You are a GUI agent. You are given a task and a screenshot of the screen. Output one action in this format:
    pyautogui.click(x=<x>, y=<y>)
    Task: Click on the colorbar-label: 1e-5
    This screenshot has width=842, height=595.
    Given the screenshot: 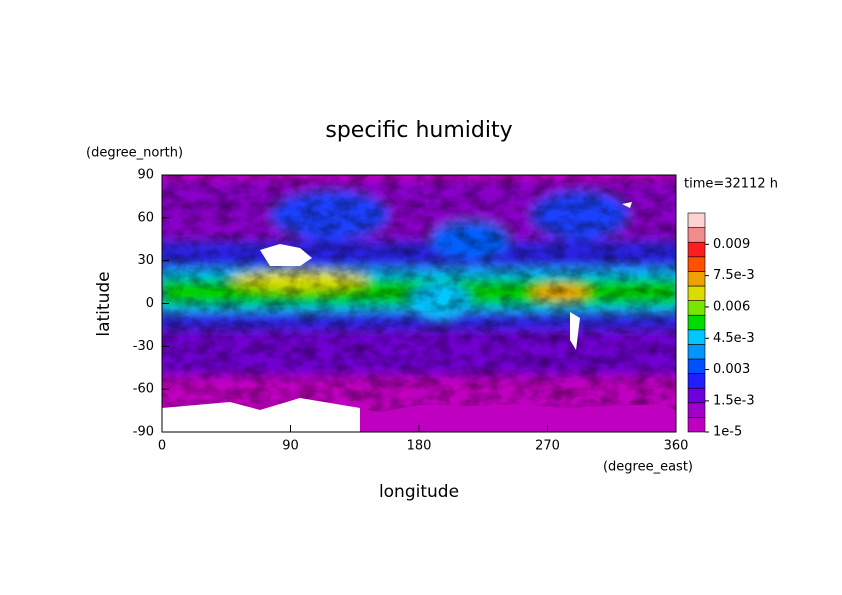 What is the action you would take?
    pyautogui.click(x=727, y=432)
    